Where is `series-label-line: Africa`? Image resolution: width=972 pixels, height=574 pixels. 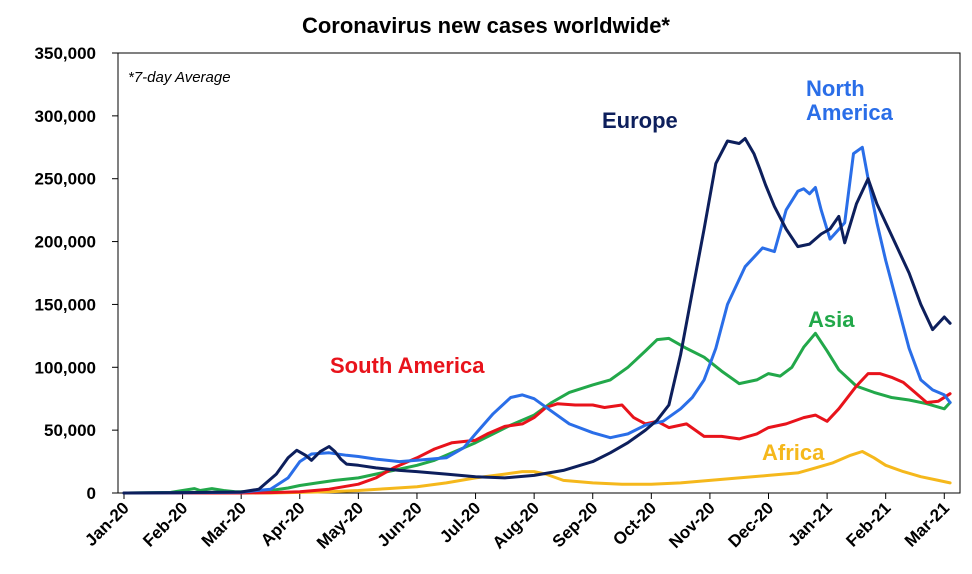 series-label-line: Africa is located at coordinates (793, 452).